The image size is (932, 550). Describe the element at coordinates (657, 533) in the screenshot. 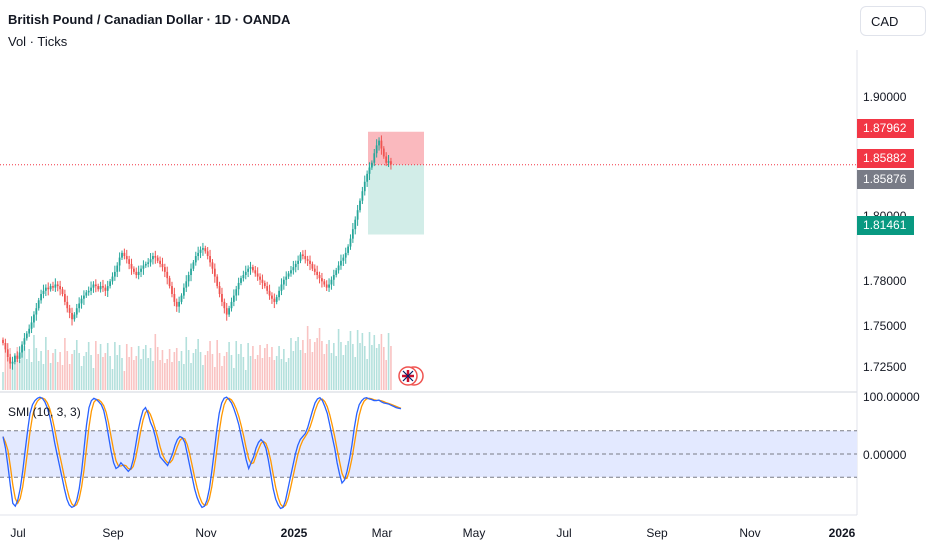

I see `time-label-sep-2: Sep` at that location.